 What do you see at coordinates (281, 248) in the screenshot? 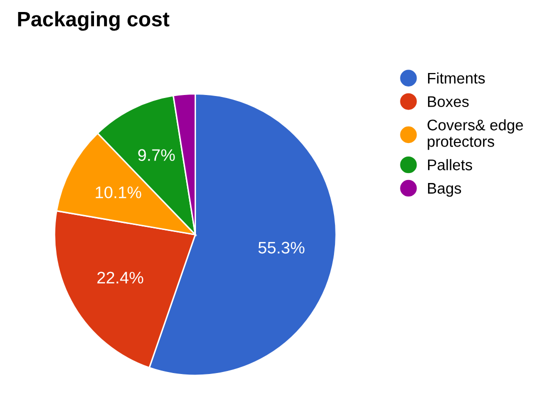
I see `data-label: 55.3%` at bounding box center [281, 248].